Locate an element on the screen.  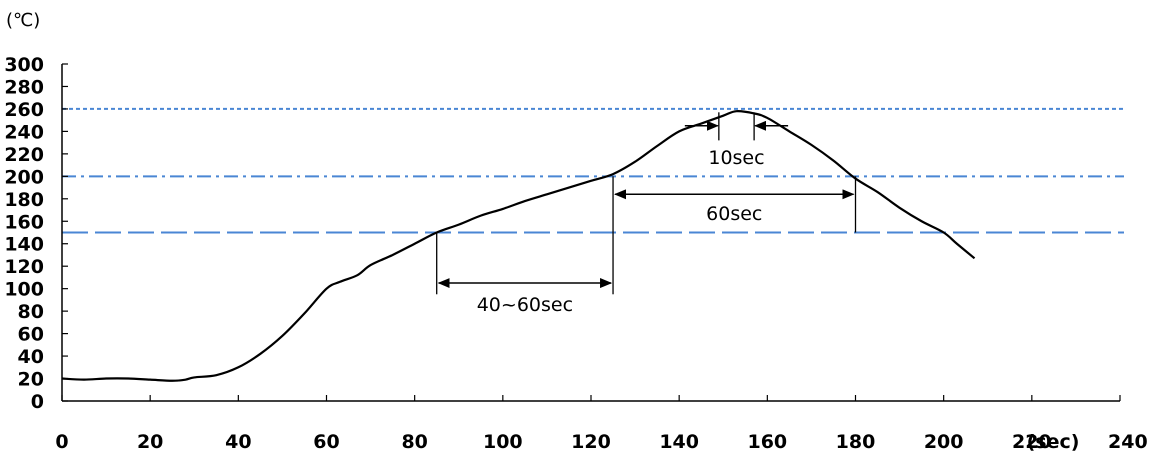
x-tick-label: 180 is located at coordinates (856, 442).